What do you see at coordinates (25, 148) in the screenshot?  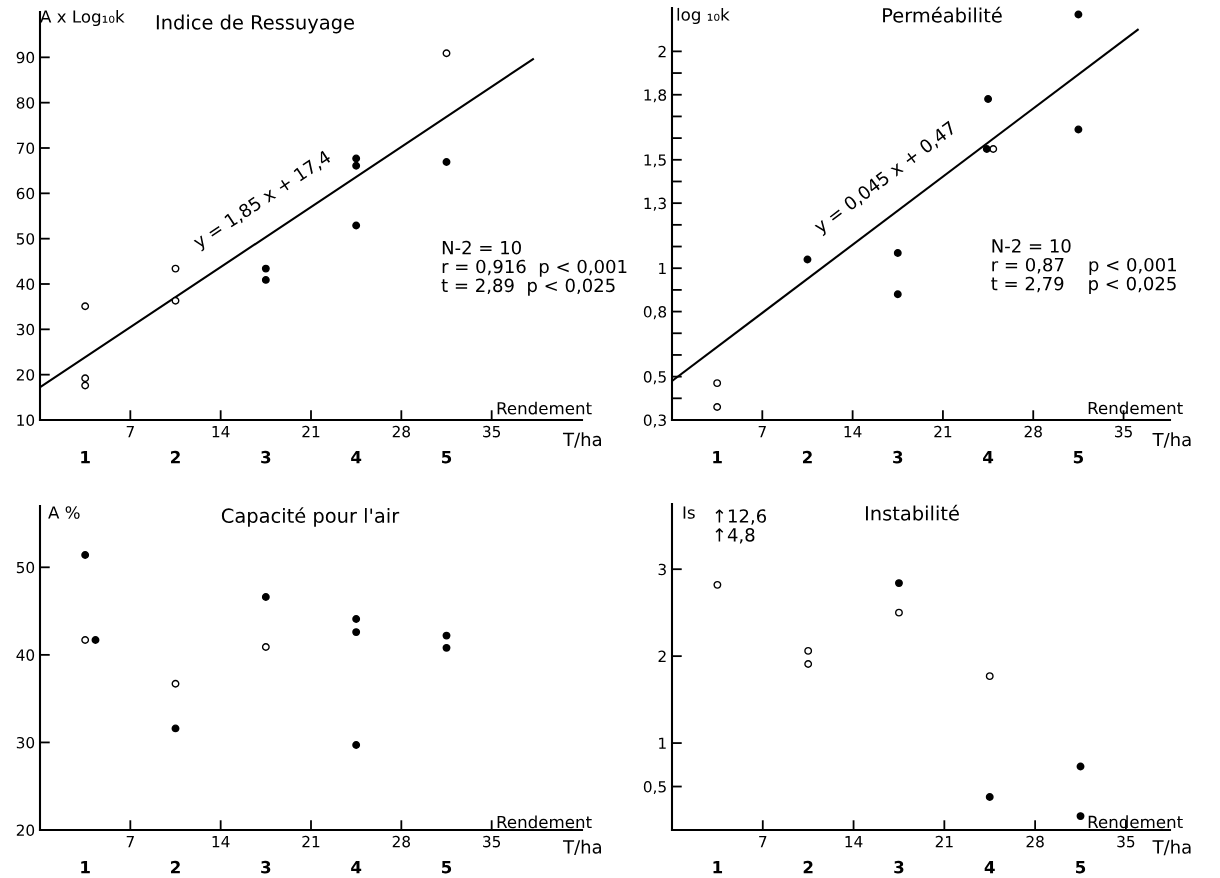 I see `y-tick-label: 70` at bounding box center [25, 148].